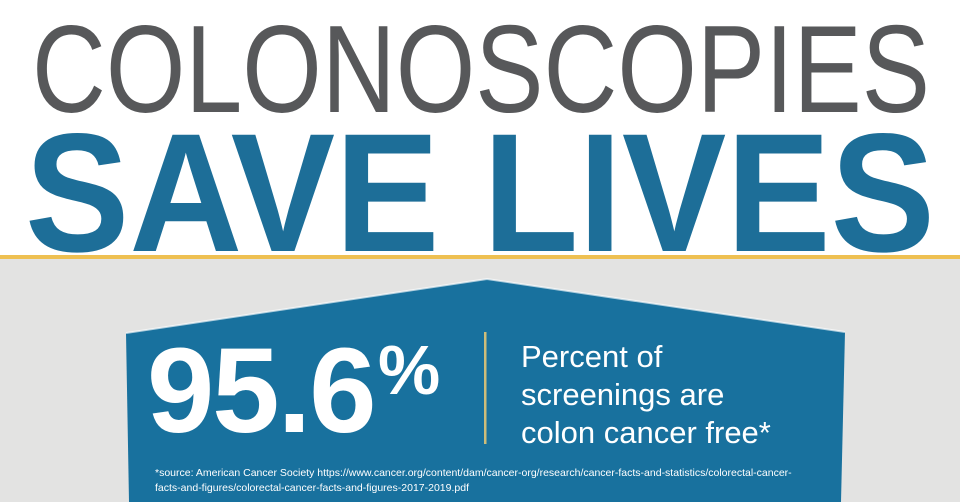 Image resolution: width=960 pixels, height=502 pixels. Describe the element at coordinates (646, 432) in the screenshot. I see `stat-description-line: colon cancer free*` at that location.